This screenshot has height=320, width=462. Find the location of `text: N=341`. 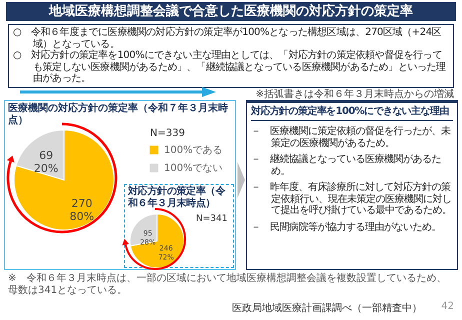

text: N=341 is located at coordinates (212, 219).